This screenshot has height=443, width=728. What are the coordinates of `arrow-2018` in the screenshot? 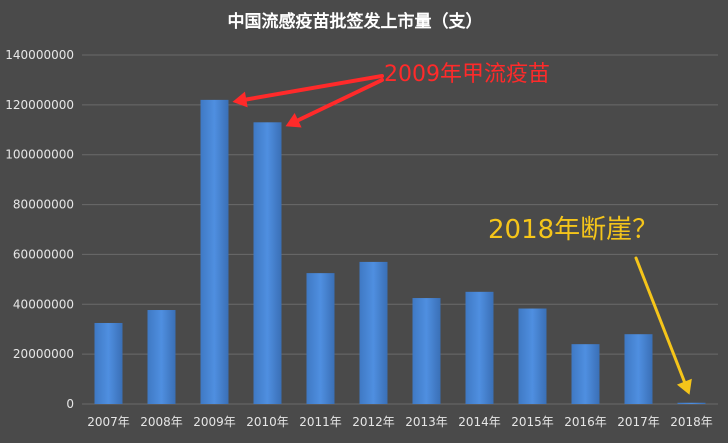 It's located at (660, 320).